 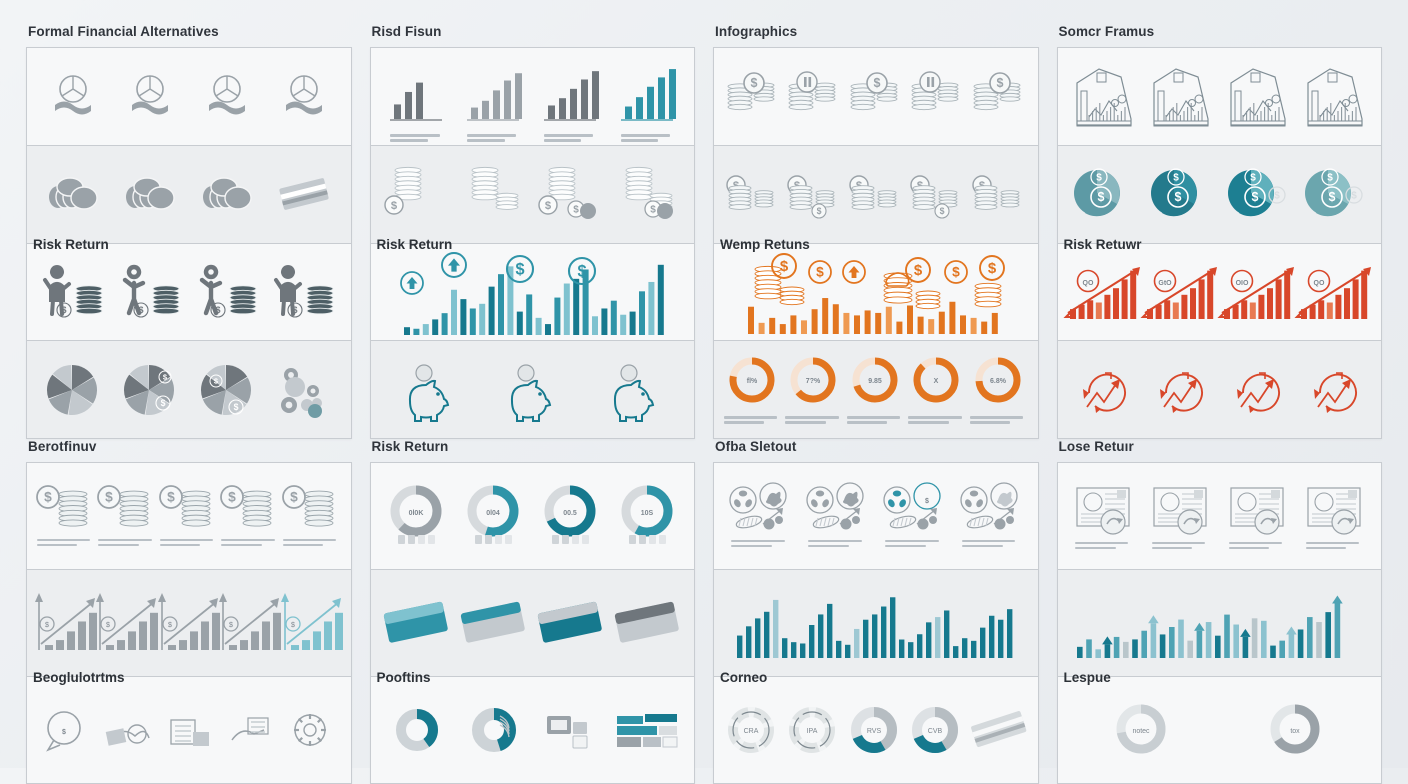 I want to click on icon-donut-card-mixed: IPA, so click(x=815, y=730).